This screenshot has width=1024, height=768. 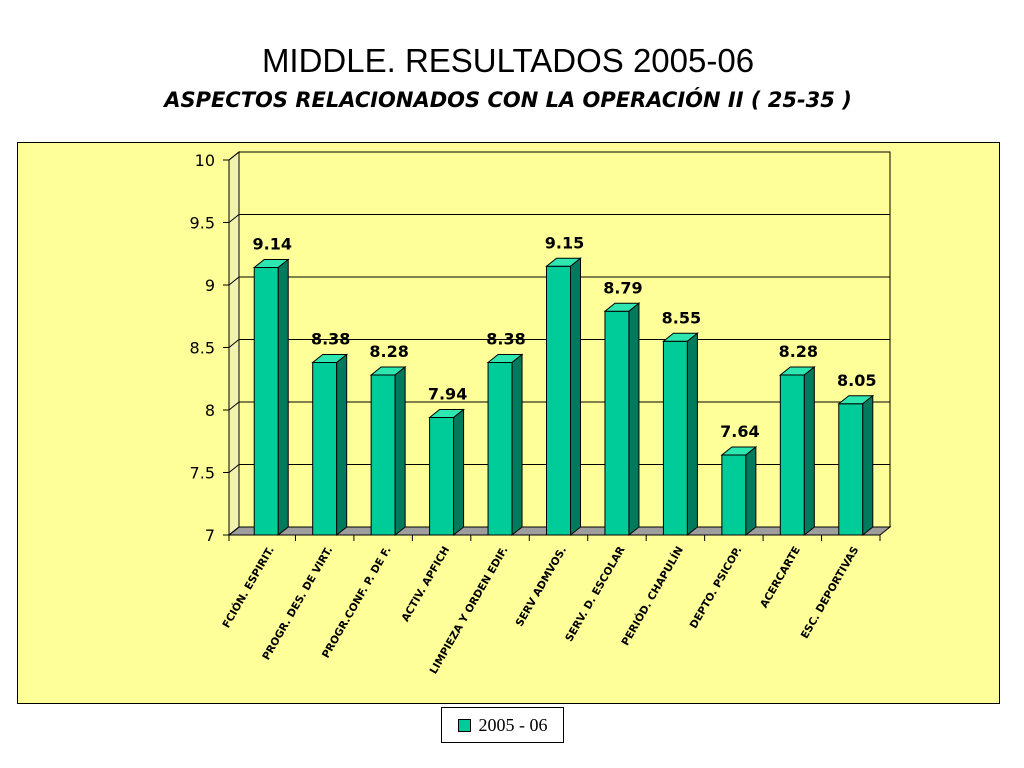 I want to click on x-category-label: ACTIV. APFICH, so click(x=425, y=584).